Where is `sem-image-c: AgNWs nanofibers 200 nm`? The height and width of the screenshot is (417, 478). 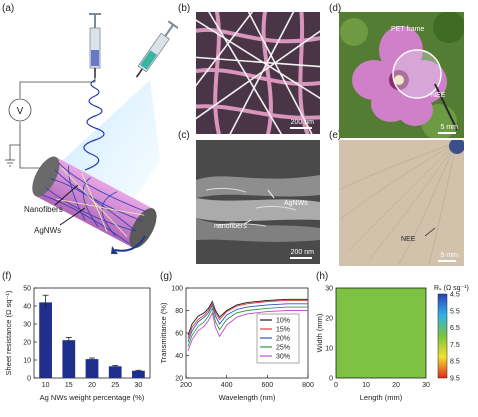 sem-image-c: AgNWs nanofibers 200 nm is located at coordinates (258, 202).